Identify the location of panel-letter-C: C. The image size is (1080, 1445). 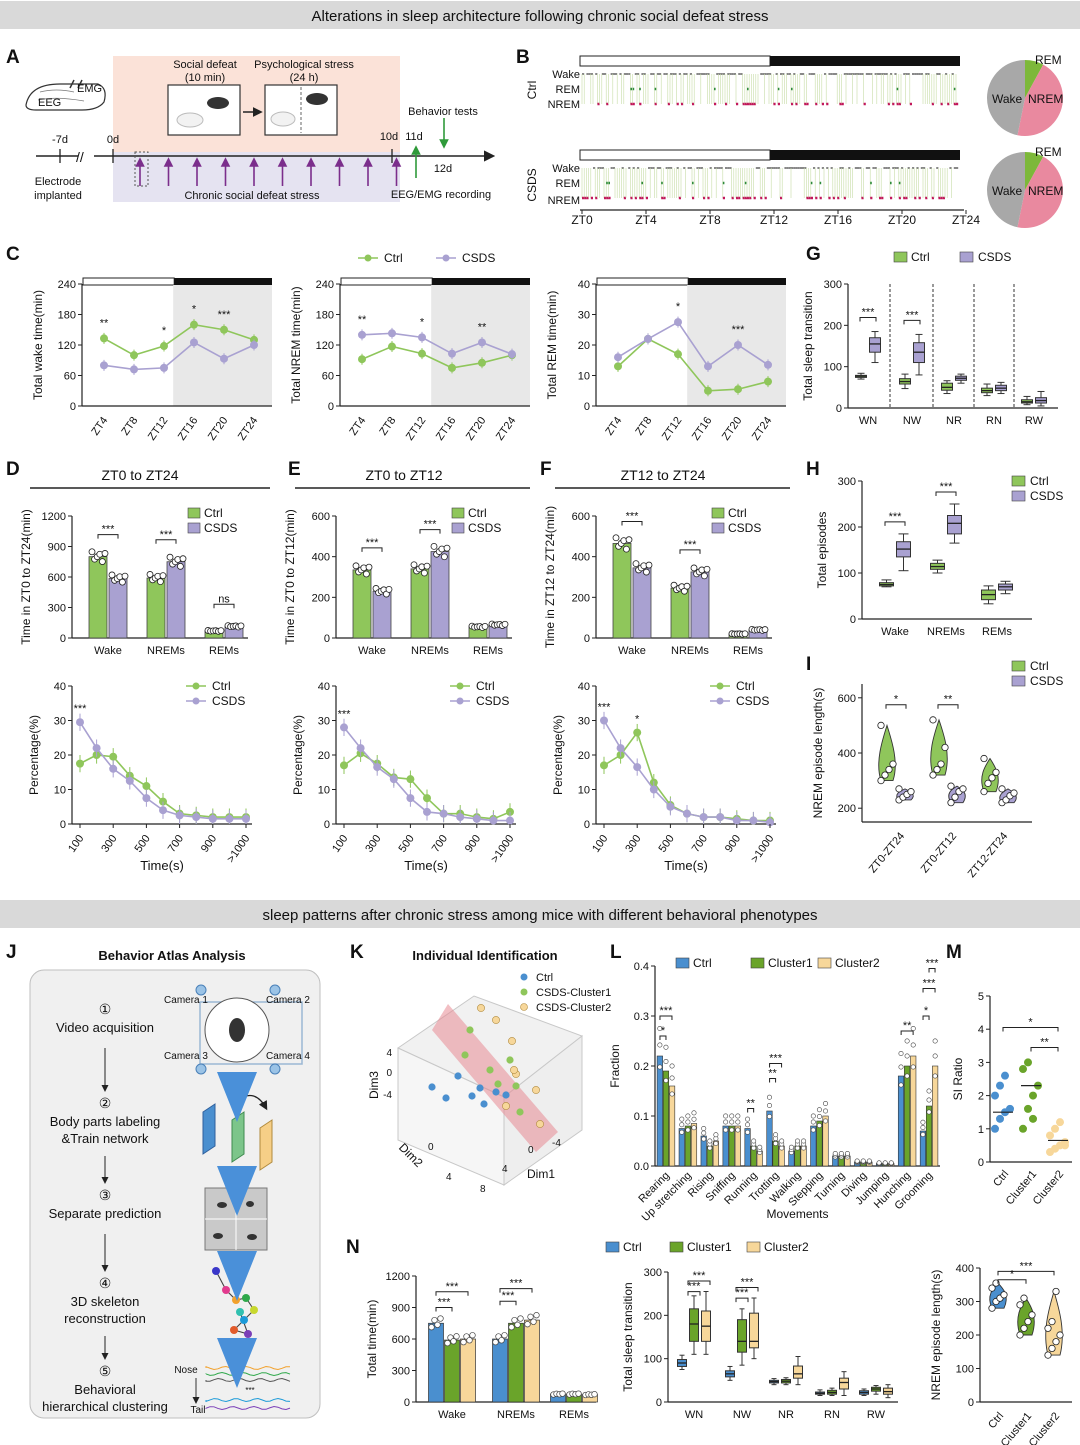
(13, 254).